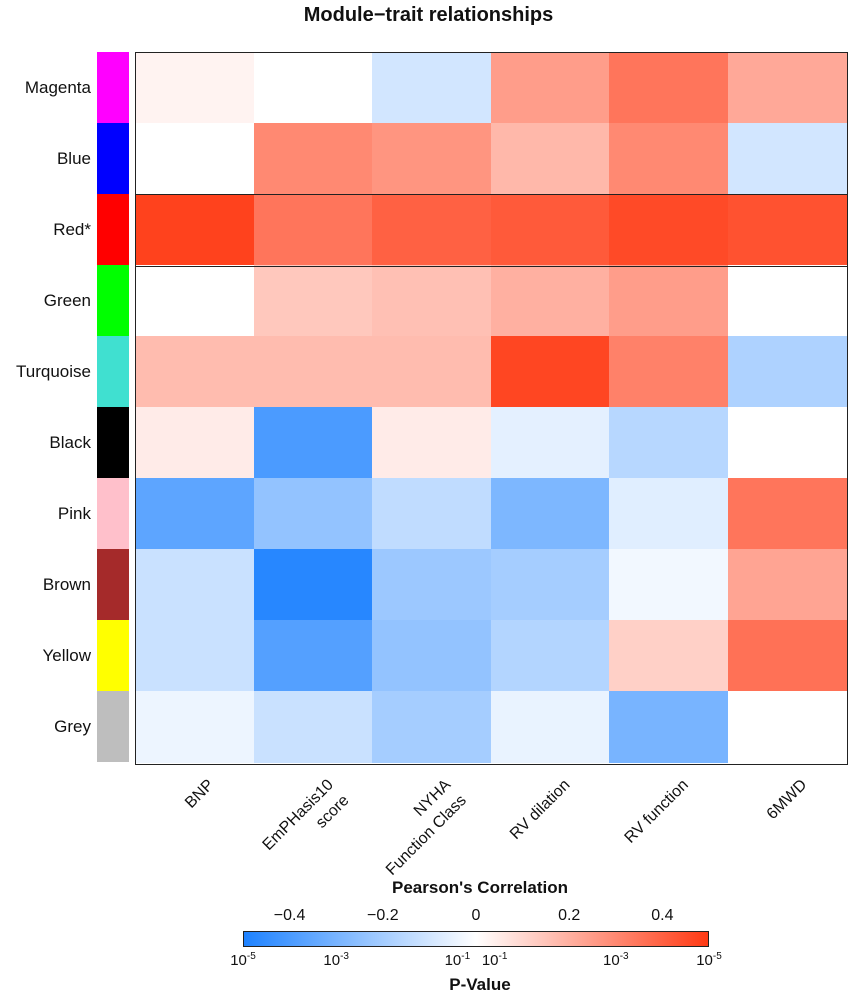  Describe the element at coordinates (289, 915) in the screenshot. I see `legend-tick-label: −0.4` at that location.